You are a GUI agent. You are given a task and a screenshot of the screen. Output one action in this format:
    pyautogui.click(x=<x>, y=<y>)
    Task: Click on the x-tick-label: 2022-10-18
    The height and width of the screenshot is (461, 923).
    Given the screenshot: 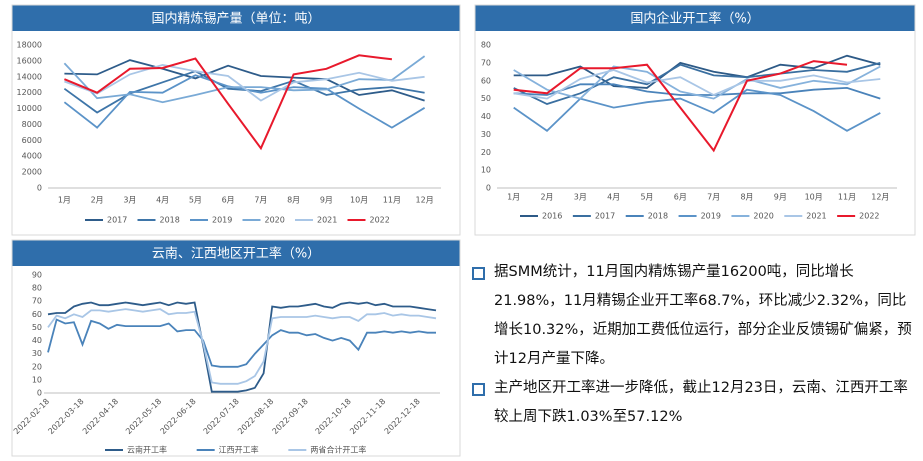 What is the action you would take?
    pyautogui.click(x=333, y=416)
    